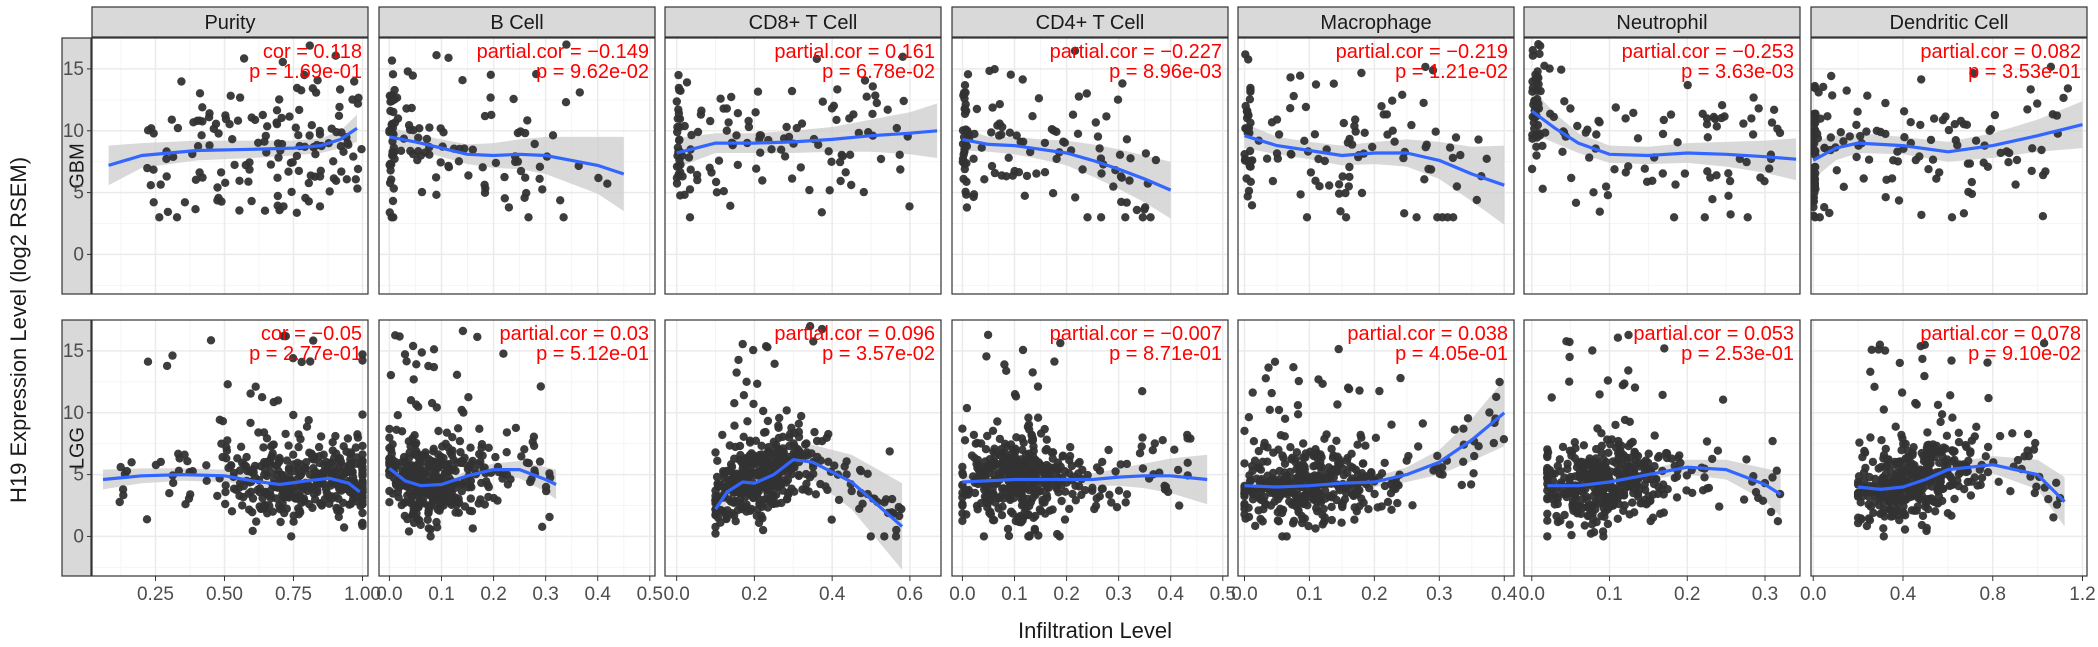  I want to click on correlation-label: partial.cor = 0.078, so click(2000, 334).